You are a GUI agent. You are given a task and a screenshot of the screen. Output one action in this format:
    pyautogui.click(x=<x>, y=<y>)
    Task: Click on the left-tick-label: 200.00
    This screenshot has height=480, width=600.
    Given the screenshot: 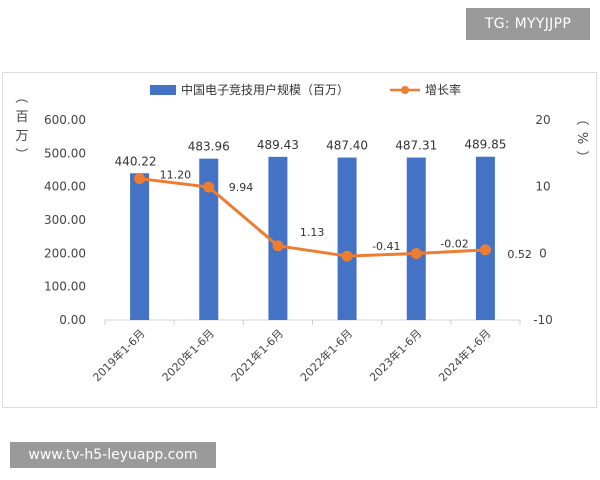 What is the action you would take?
    pyautogui.click(x=65, y=253)
    